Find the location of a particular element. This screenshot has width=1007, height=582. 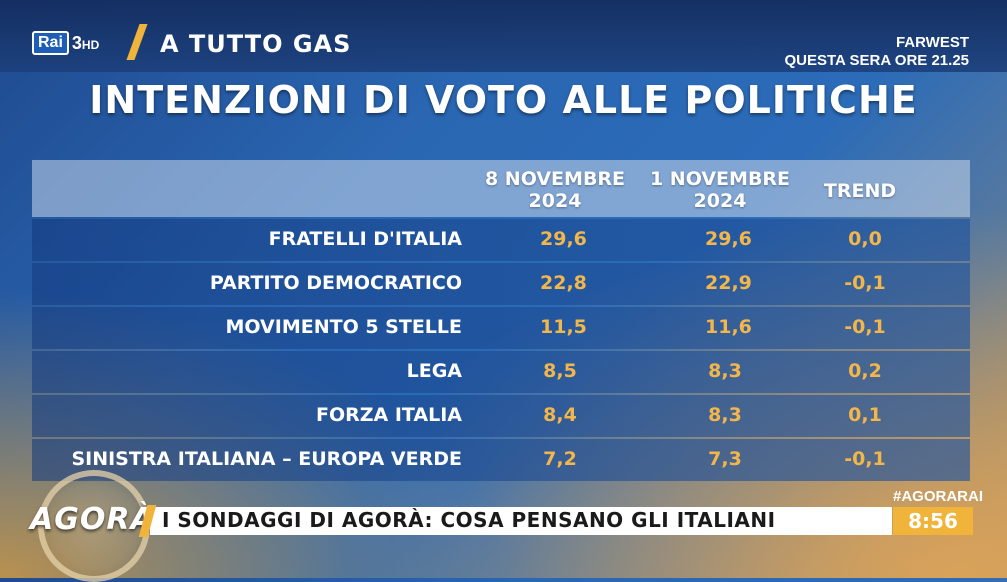

value-nov8: 22,8 is located at coordinates (563, 283).